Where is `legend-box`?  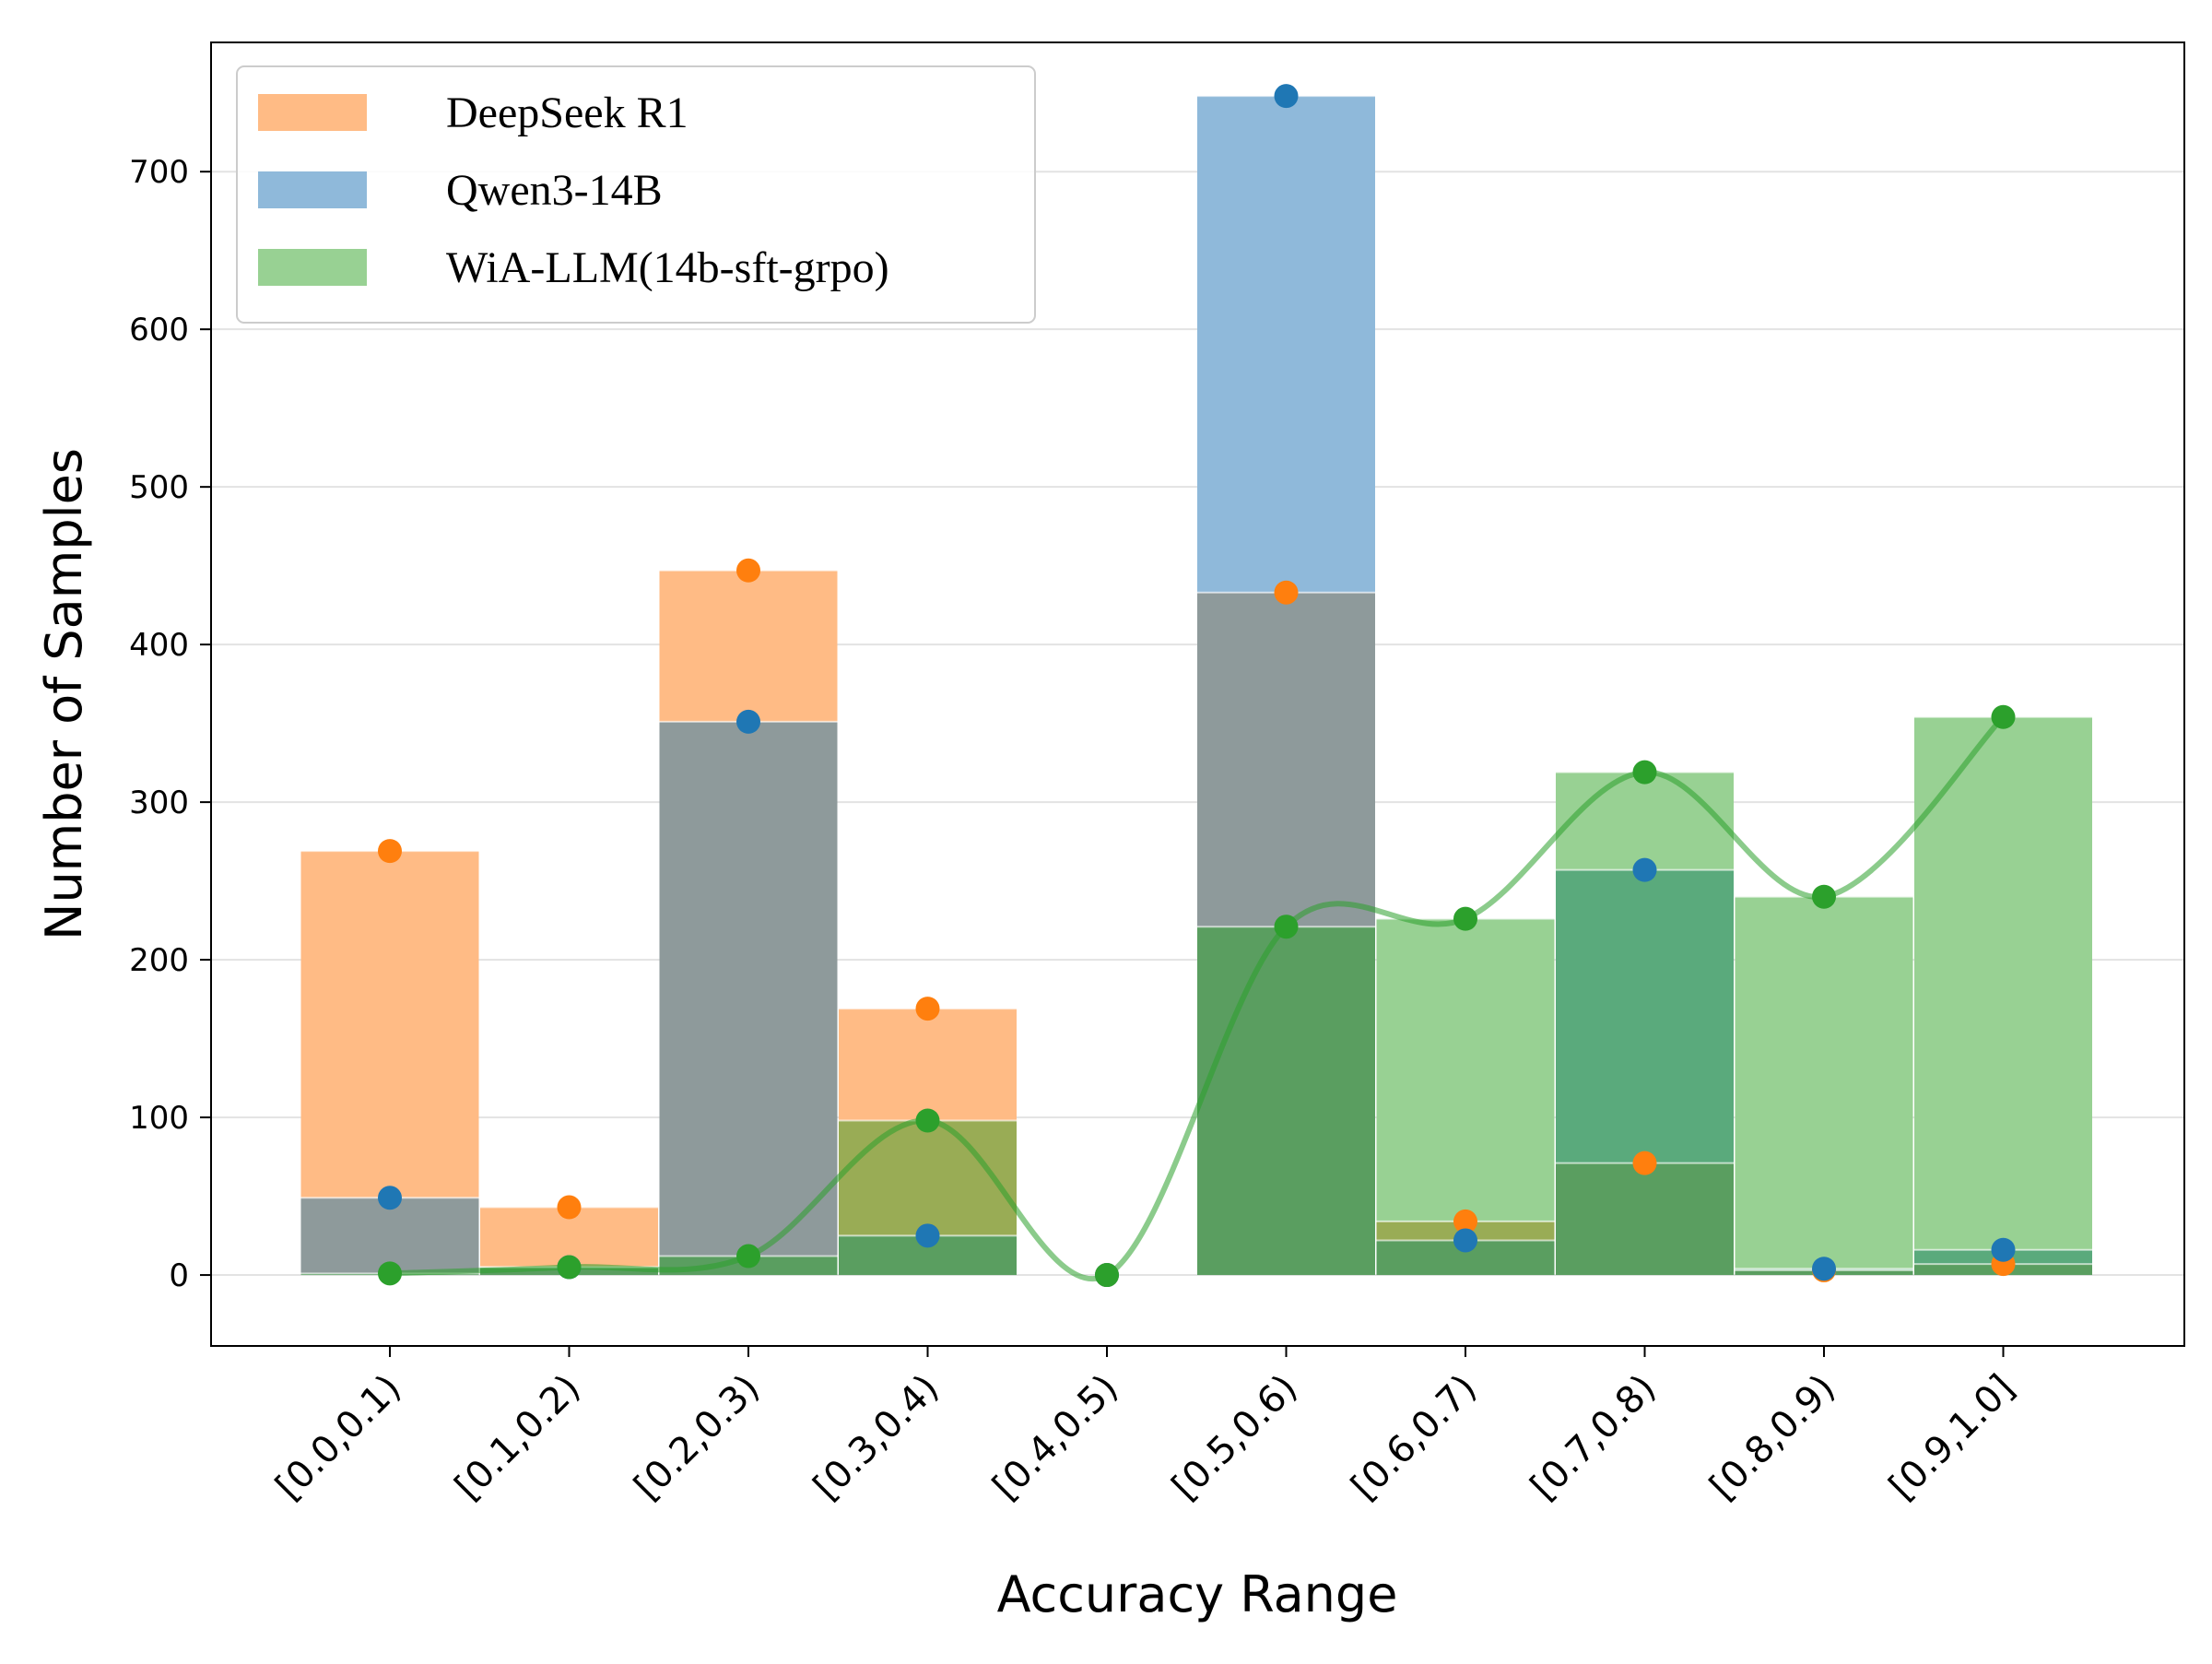 legend-box is located at coordinates (636, 194).